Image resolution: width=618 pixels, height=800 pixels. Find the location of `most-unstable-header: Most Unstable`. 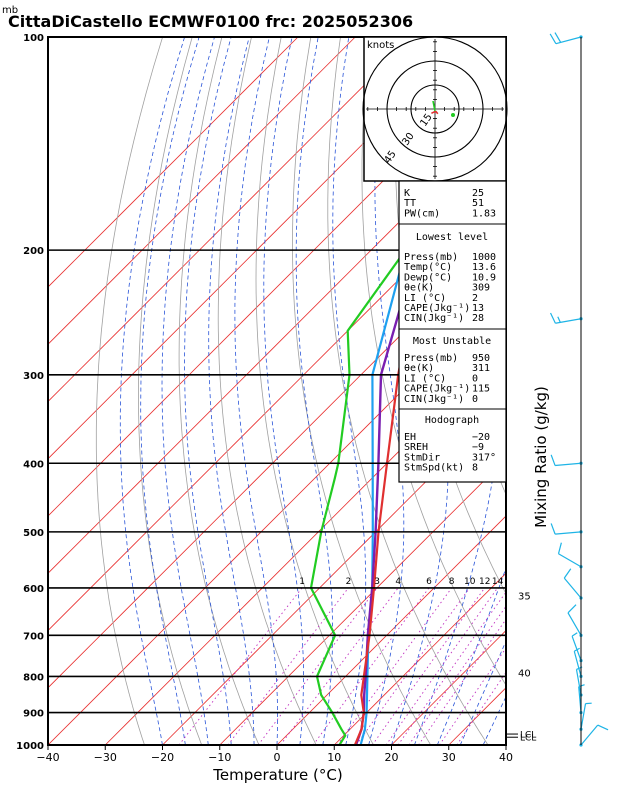

most-unstable-header: Most Unstable is located at coordinates (452, 341).